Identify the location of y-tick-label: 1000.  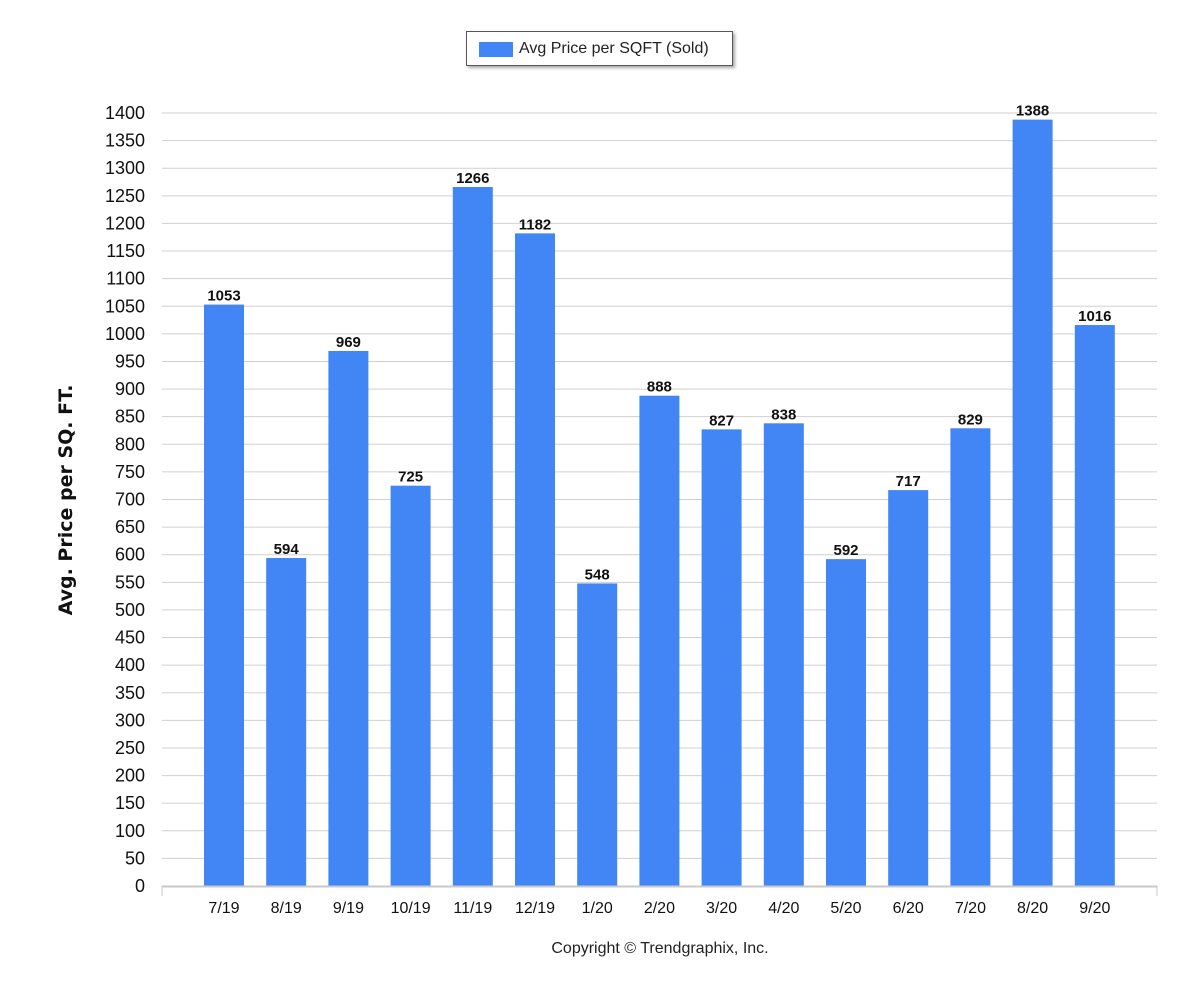
(125, 334).